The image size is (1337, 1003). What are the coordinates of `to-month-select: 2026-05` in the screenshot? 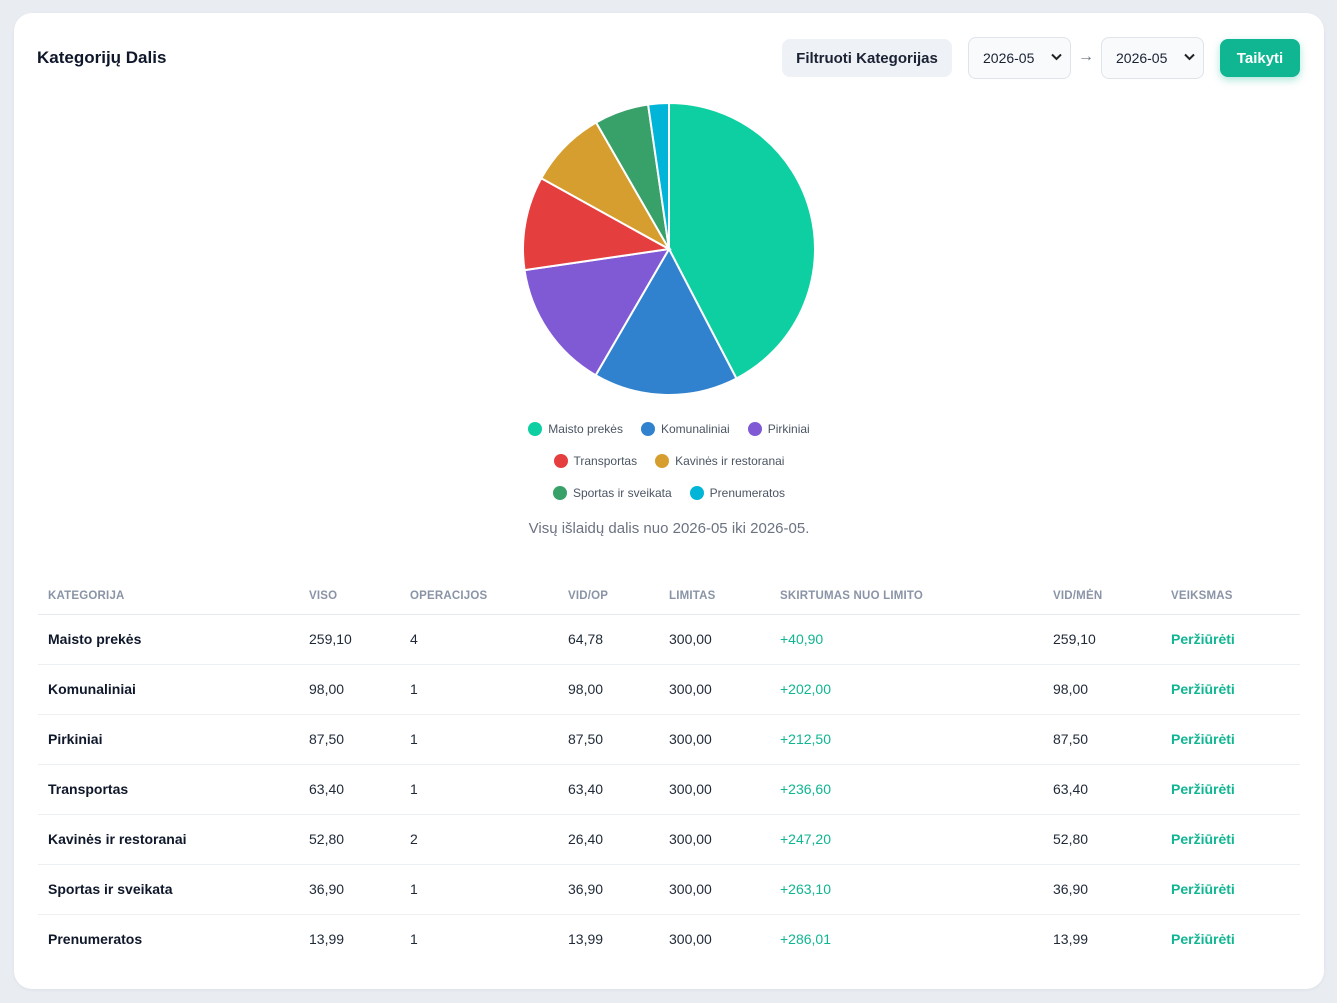 It's located at (1152, 58).